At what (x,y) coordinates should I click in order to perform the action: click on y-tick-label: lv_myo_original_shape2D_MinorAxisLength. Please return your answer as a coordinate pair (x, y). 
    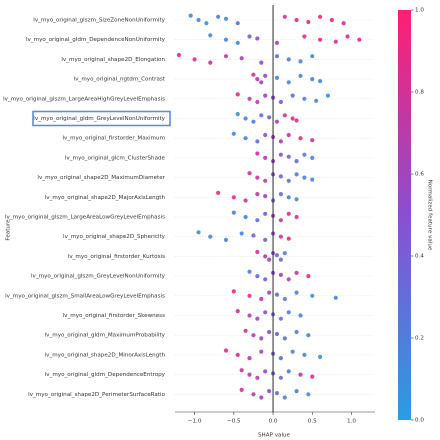
    Looking at the image, I should click on (105, 355).